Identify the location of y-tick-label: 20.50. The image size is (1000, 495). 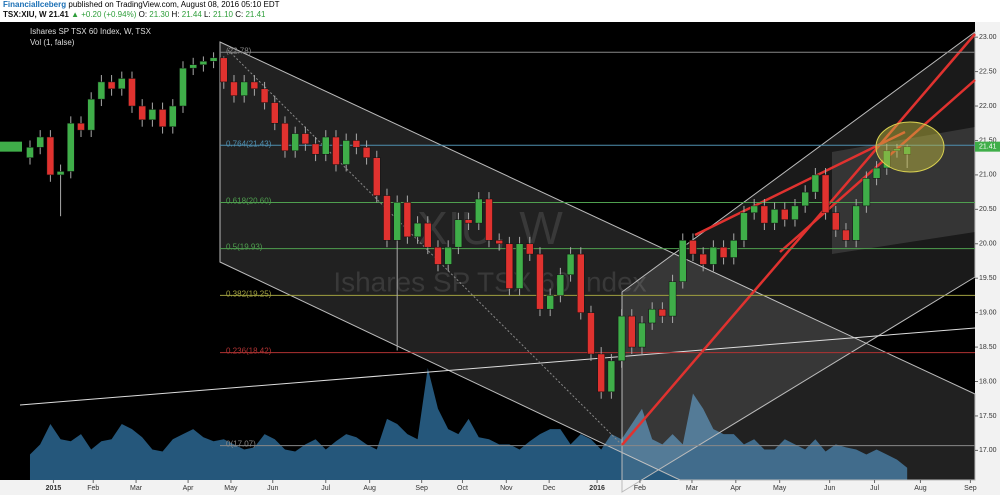
(988, 209).